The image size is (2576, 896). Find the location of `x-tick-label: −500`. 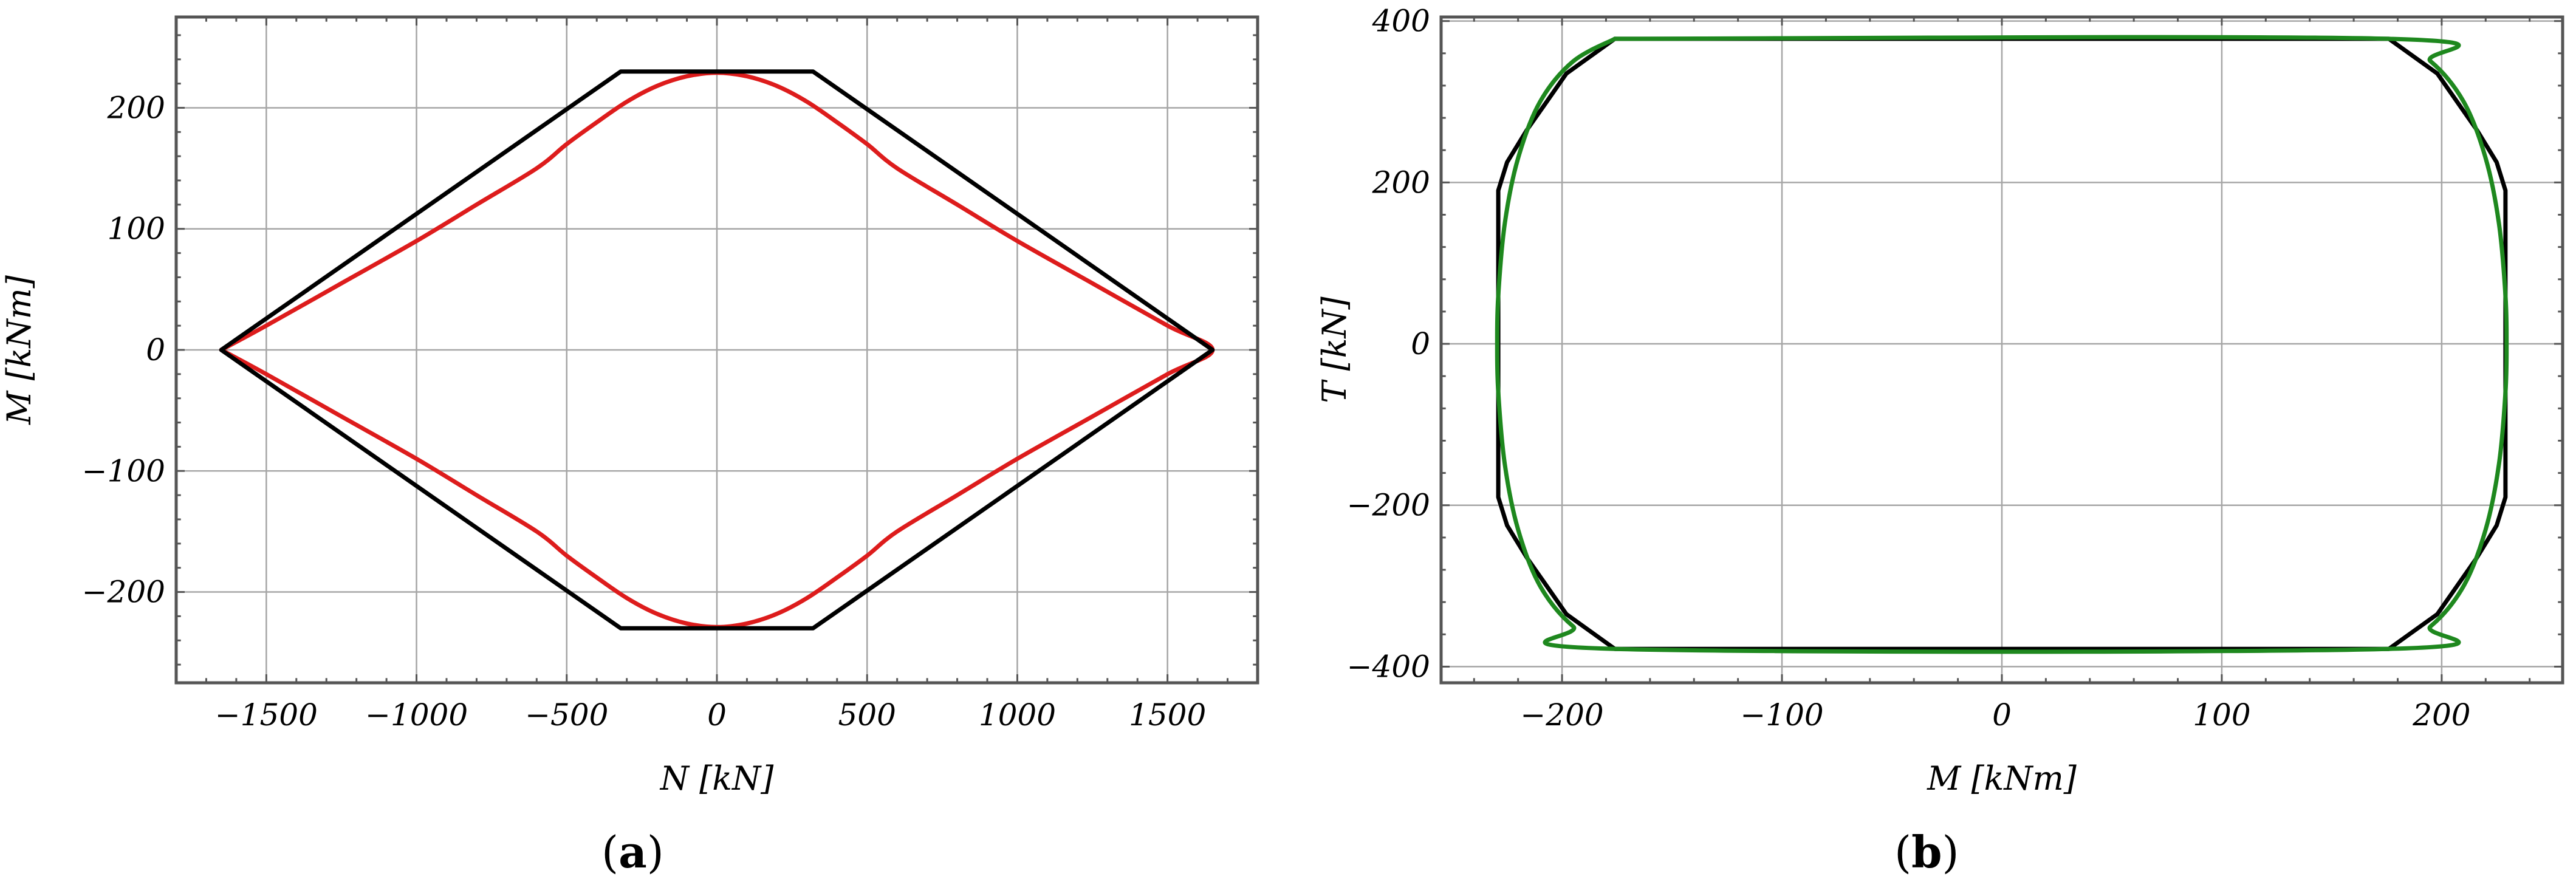

x-tick-label: −500 is located at coordinates (566, 715).